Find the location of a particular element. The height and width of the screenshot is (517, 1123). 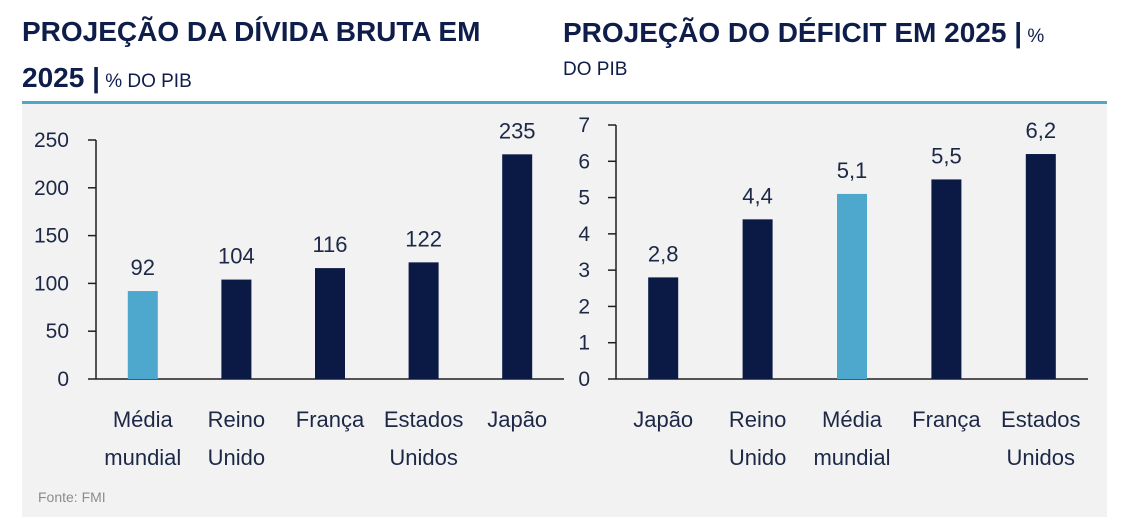

y-tick-label: 250 is located at coordinates (51, 140).